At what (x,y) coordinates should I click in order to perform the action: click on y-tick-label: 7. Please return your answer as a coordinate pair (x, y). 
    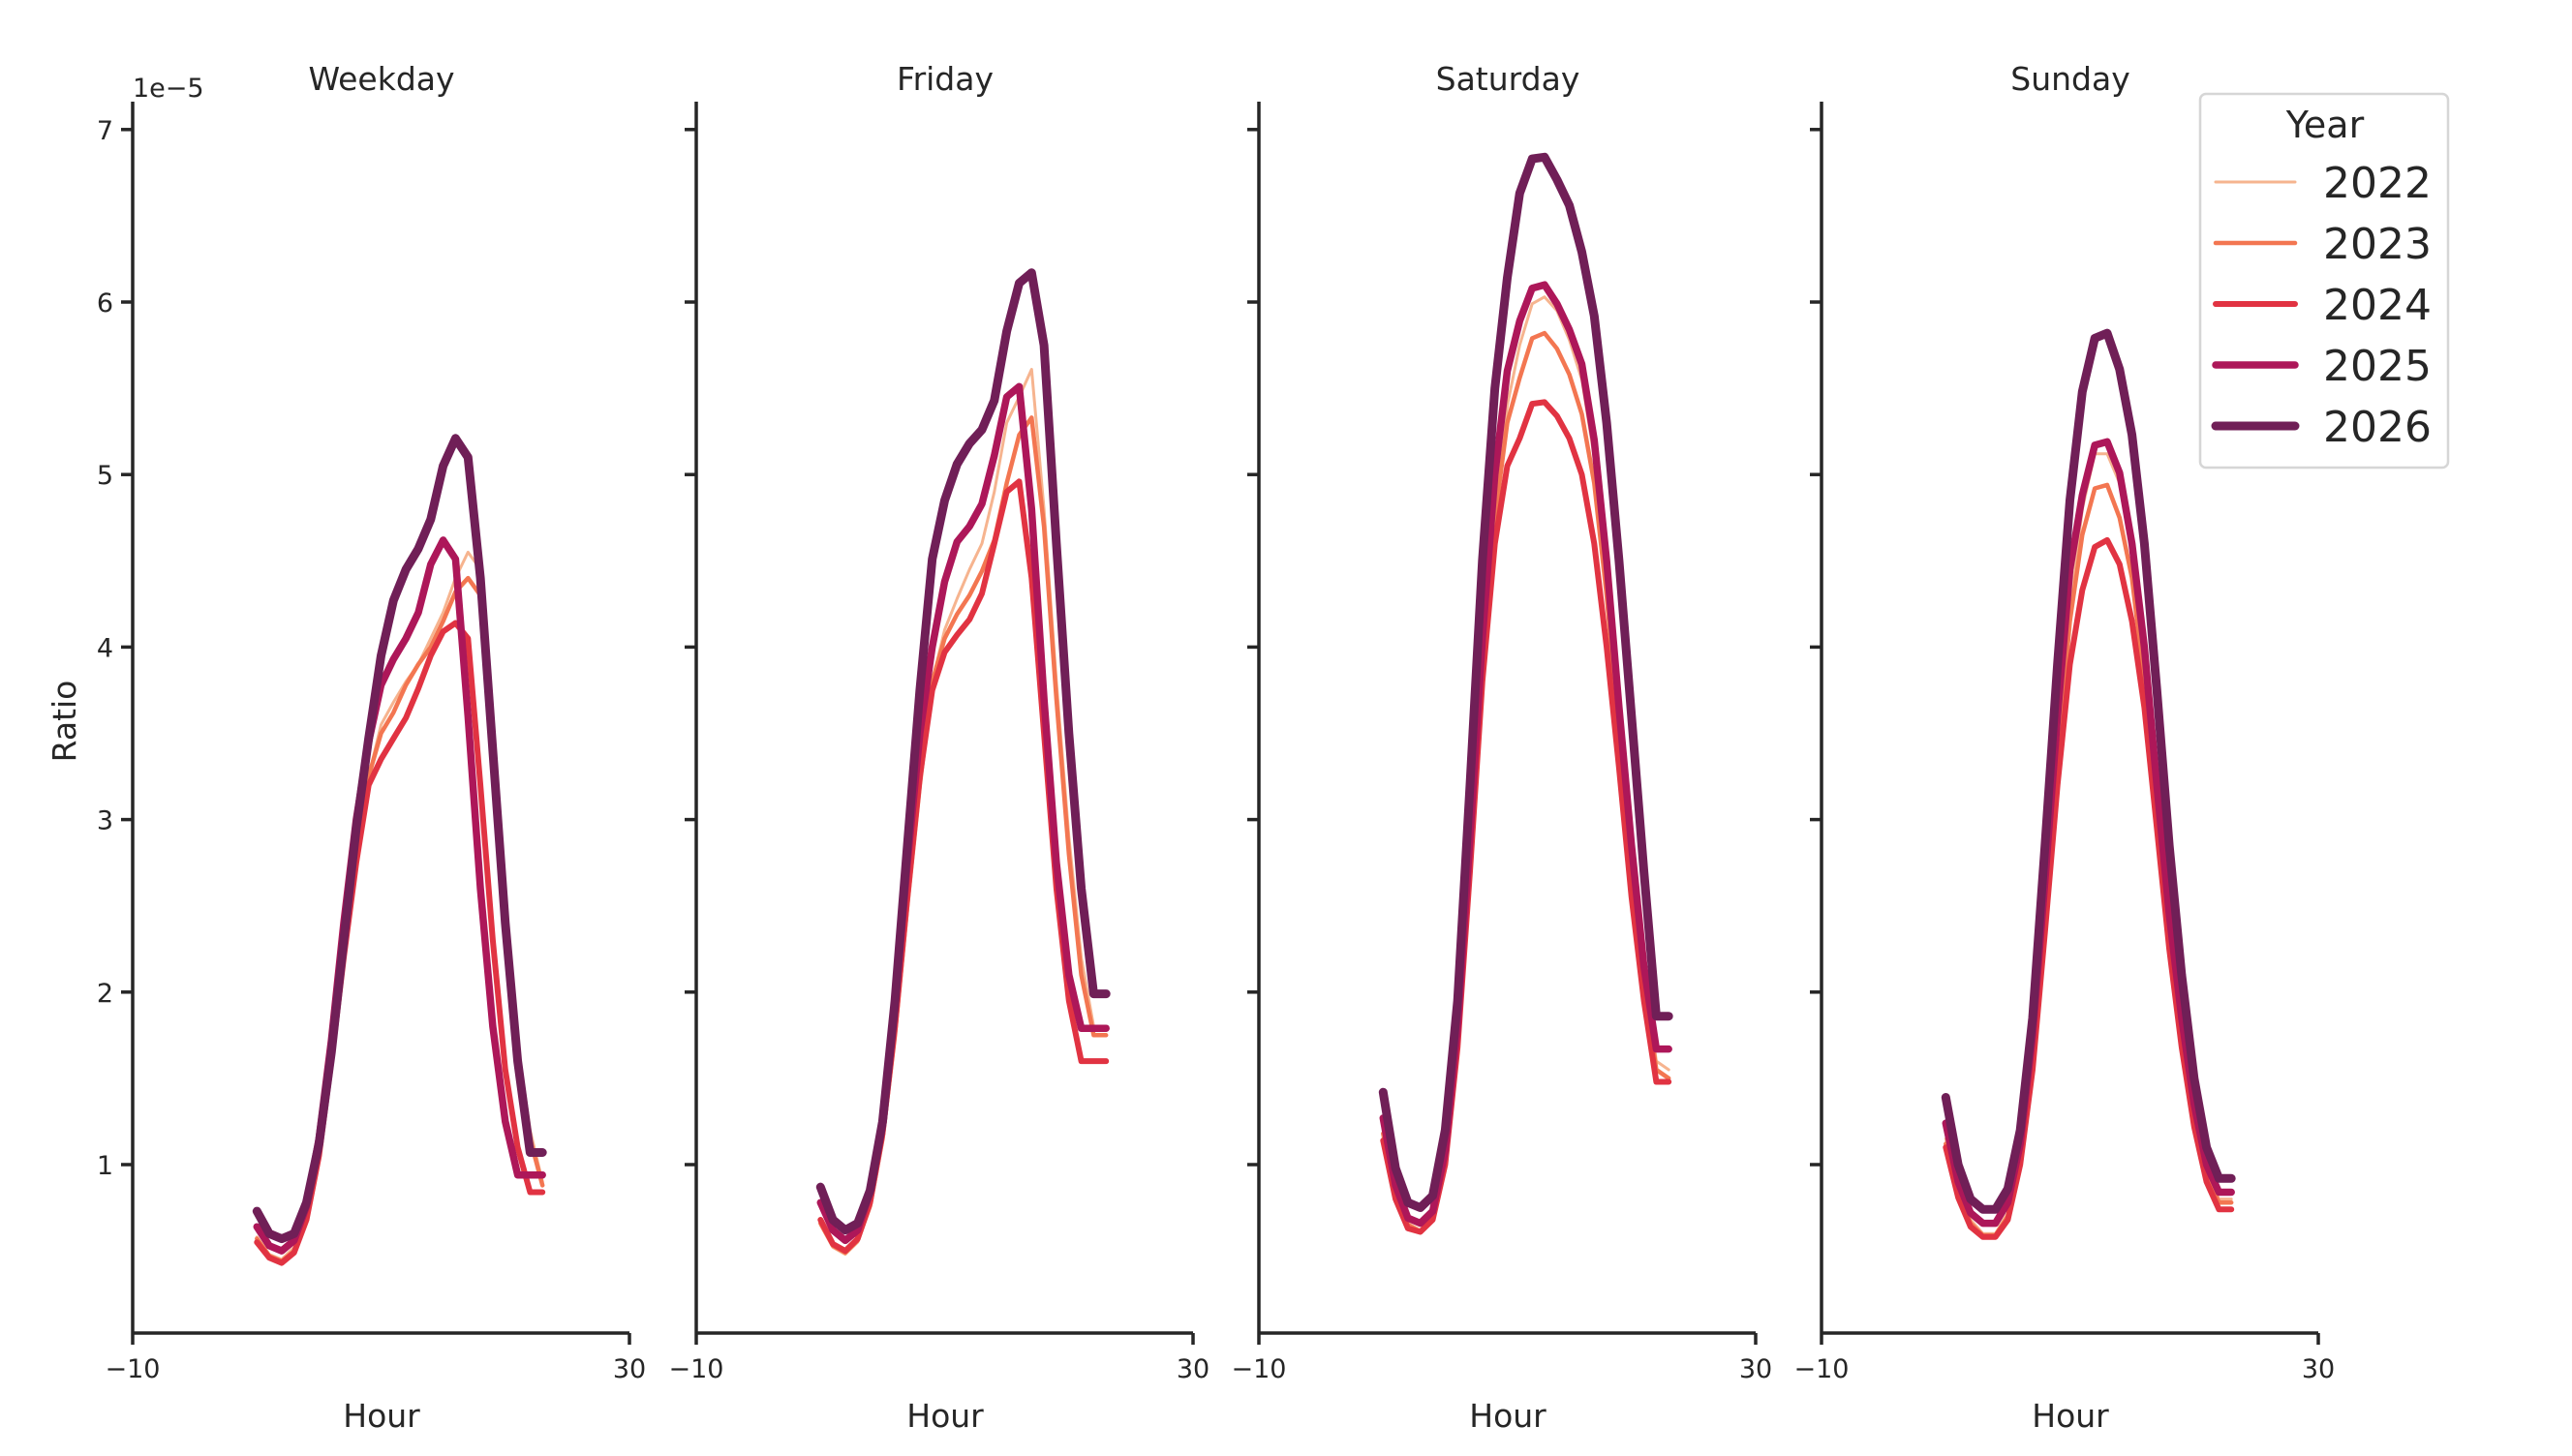
    Looking at the image, I should click on (105, 131).